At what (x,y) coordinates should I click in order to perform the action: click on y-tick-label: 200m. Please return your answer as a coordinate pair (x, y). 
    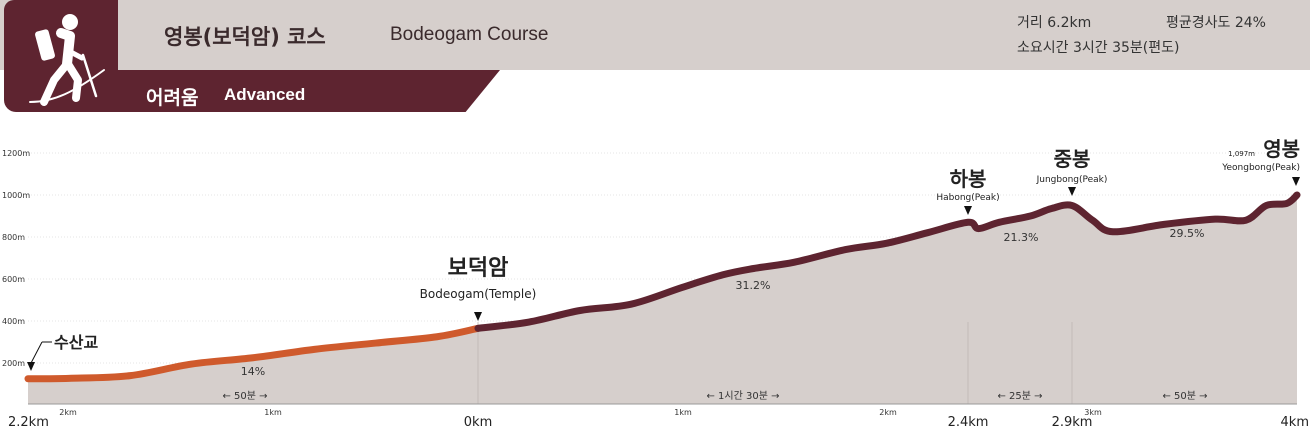
    Looking at the image, I should click on (13, 363).